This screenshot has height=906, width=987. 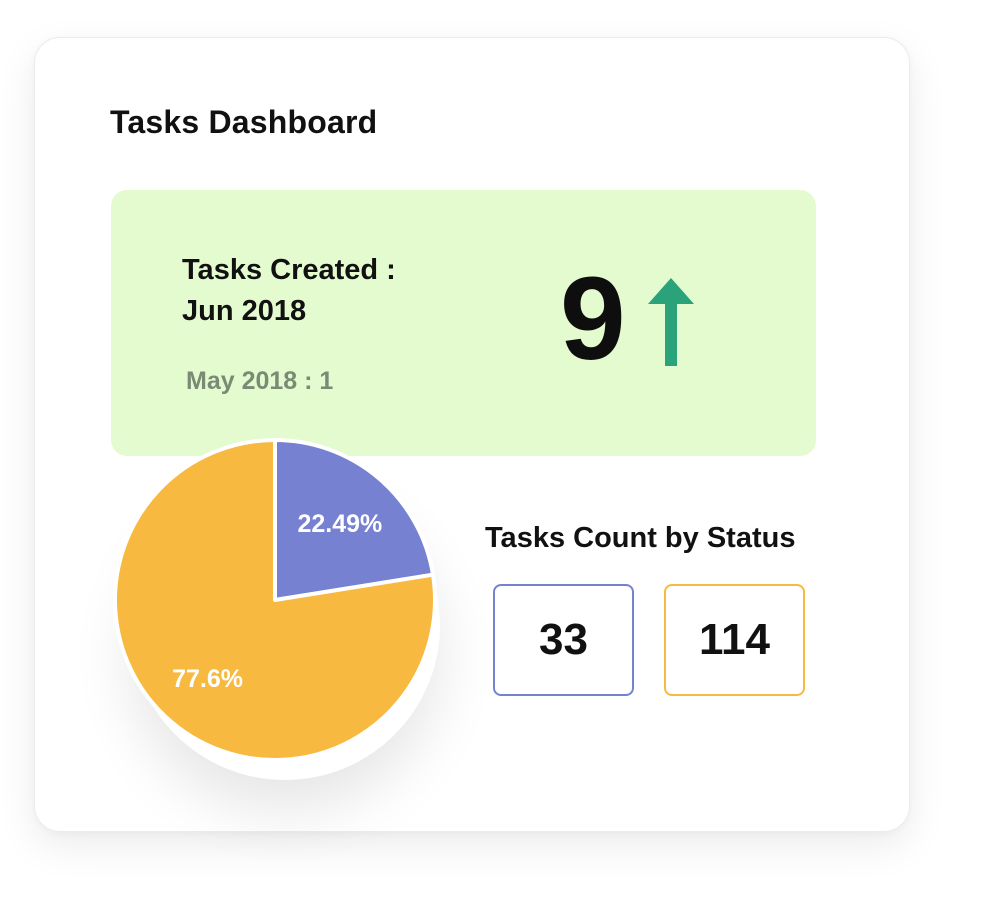 What do you see at coordinates (207, 679) in the screenshot?
I see `pie-slice-label: 77.6%` at bounding box center [207, 679].